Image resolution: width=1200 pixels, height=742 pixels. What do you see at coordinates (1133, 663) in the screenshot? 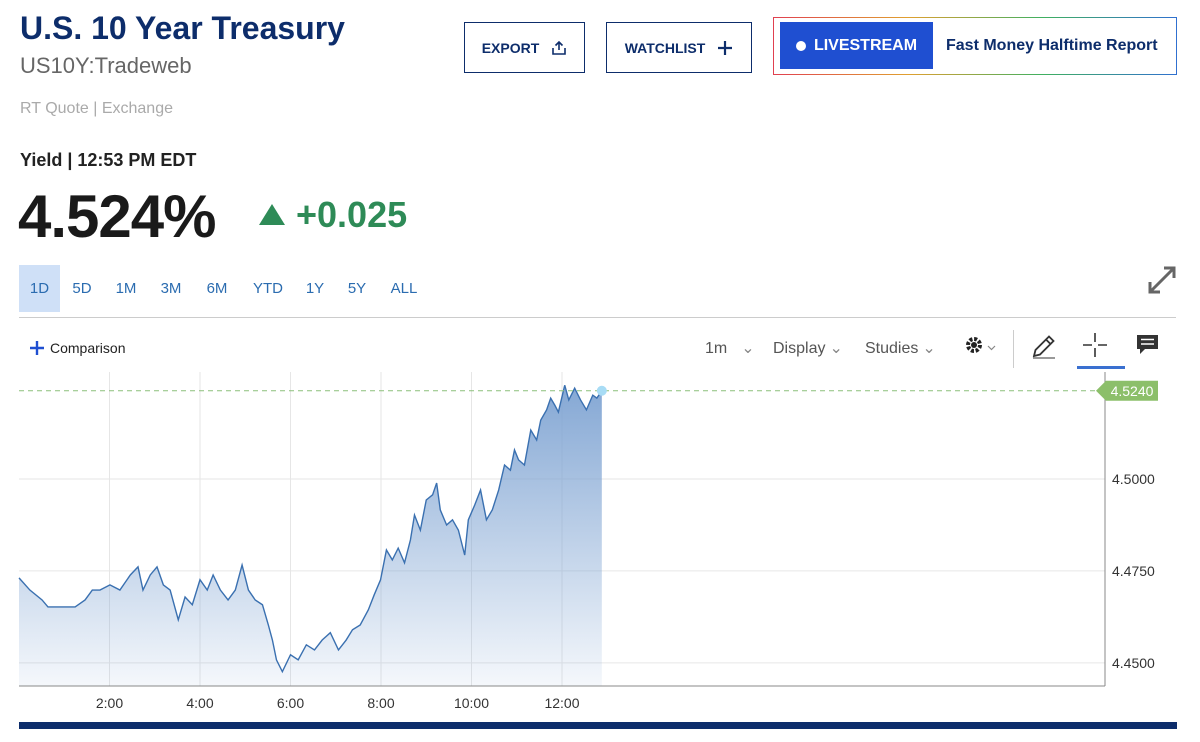
I see `y-tick-label: 4.4500` at bounding box center [1133, 663].